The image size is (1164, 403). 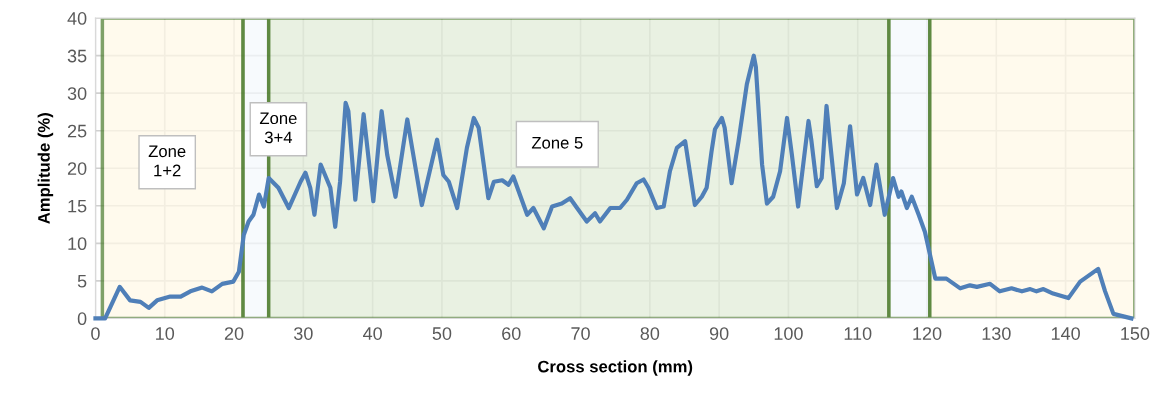 What do you see at coordinates (303, 333) in the screenshot?
I see `x-tick-label: 30` at bounding box center [303, 333].